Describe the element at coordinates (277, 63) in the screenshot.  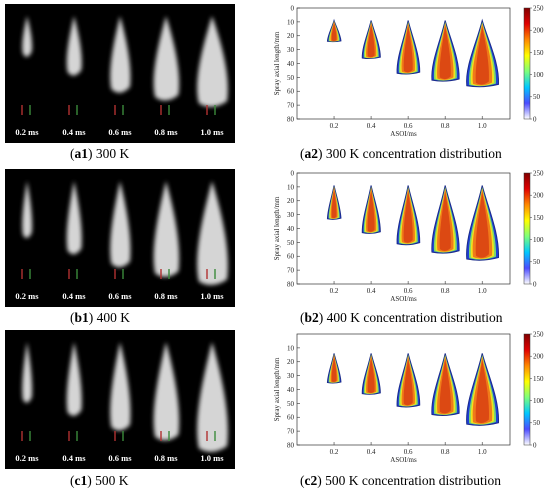
I see `y-axis-label: Spray axial length/mm` at that location.